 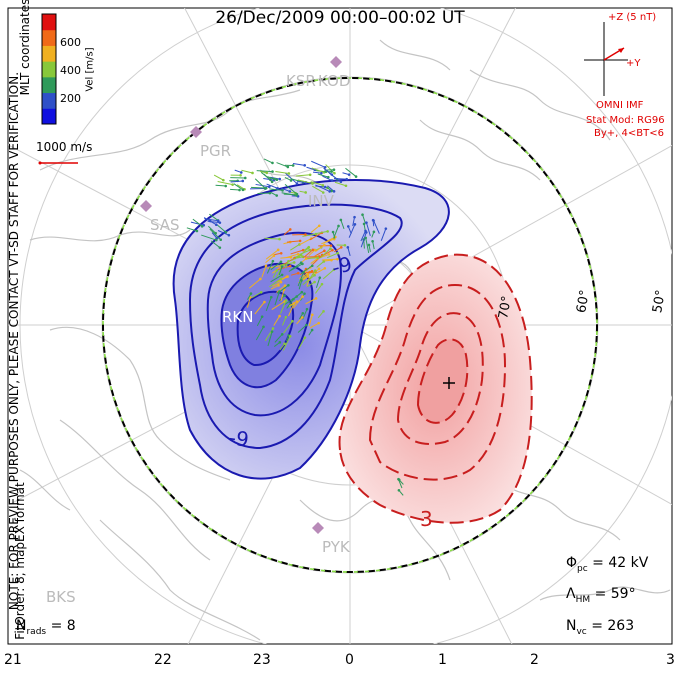 I want to click on colorbar-swatch, so click(x=49, y=100).